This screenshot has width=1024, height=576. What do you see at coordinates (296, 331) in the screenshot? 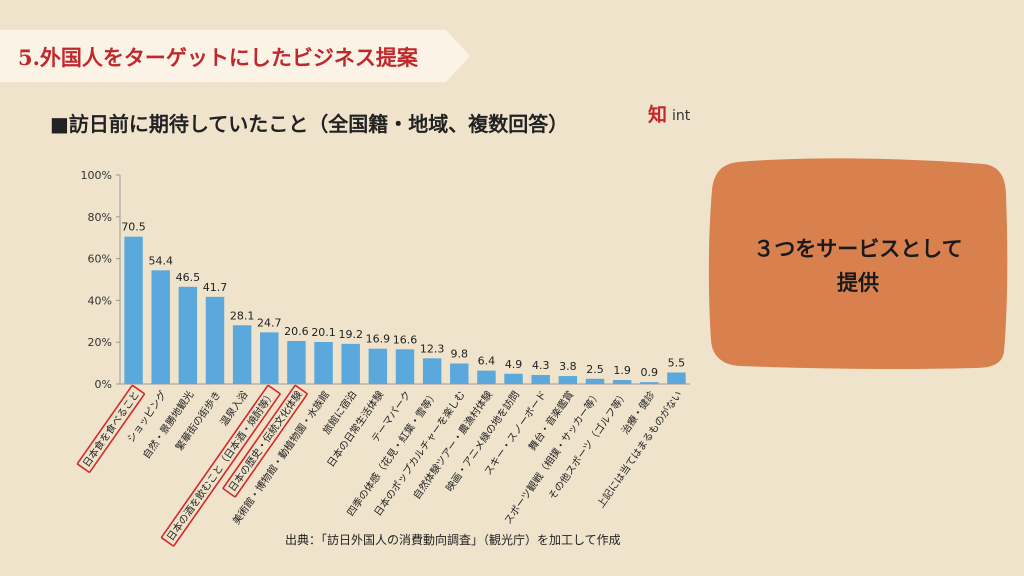
I see `data-label: 20.6` at bounding box center [296, 331].